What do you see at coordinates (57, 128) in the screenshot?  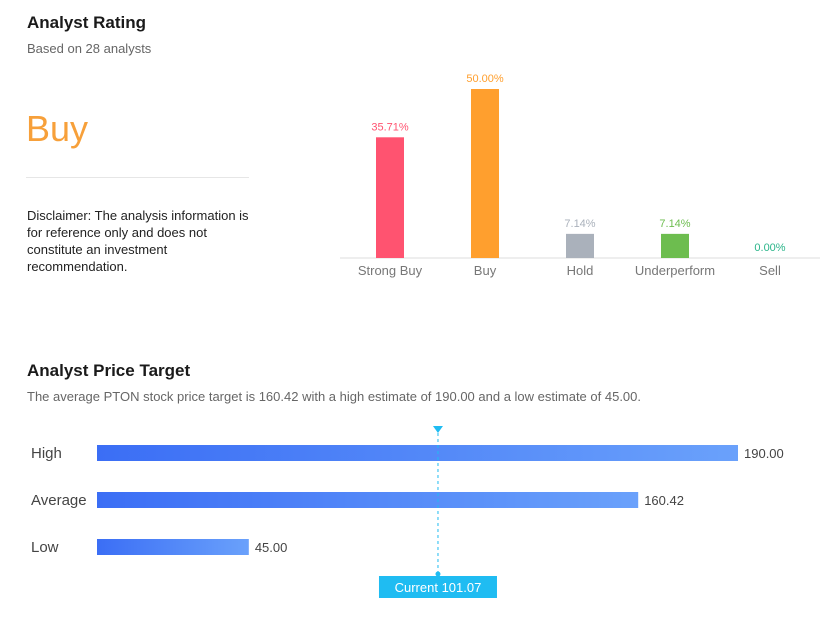 I see `rating-value: Buy` at bounding box center [57, 128].